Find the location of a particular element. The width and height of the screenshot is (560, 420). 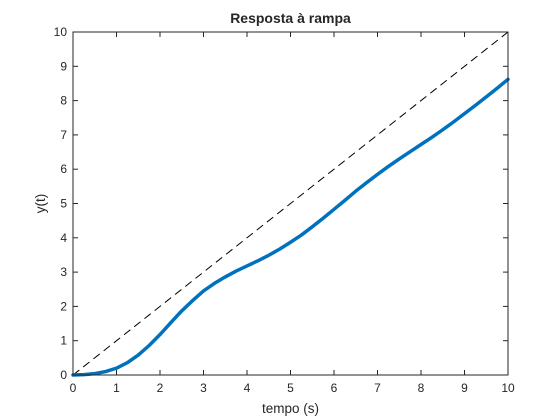

y-tick-label: 3 is located at coordinates (63, 272).